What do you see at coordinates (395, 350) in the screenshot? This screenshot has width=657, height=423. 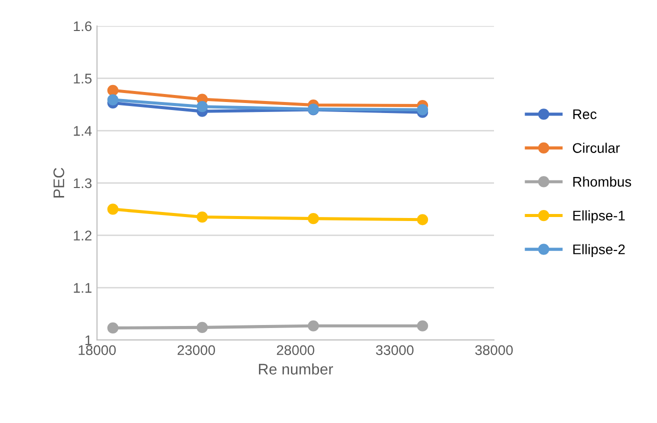 I see `x-tick-label: 33000` at bounding box center [395, 350].